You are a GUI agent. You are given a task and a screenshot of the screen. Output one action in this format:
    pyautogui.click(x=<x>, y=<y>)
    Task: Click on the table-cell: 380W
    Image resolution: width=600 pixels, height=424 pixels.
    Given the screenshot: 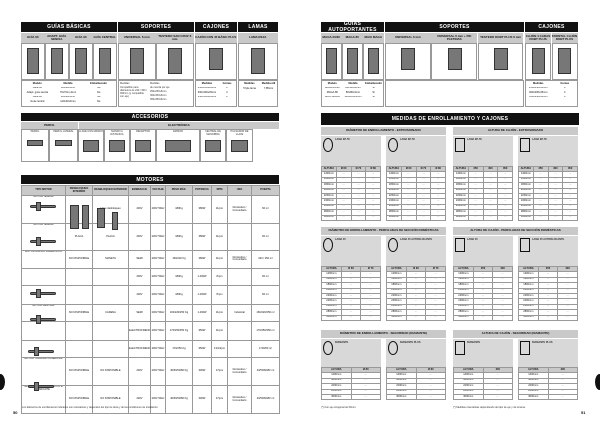 What is the action you would take?
    pyautogui.click(x=202, y=209)
    